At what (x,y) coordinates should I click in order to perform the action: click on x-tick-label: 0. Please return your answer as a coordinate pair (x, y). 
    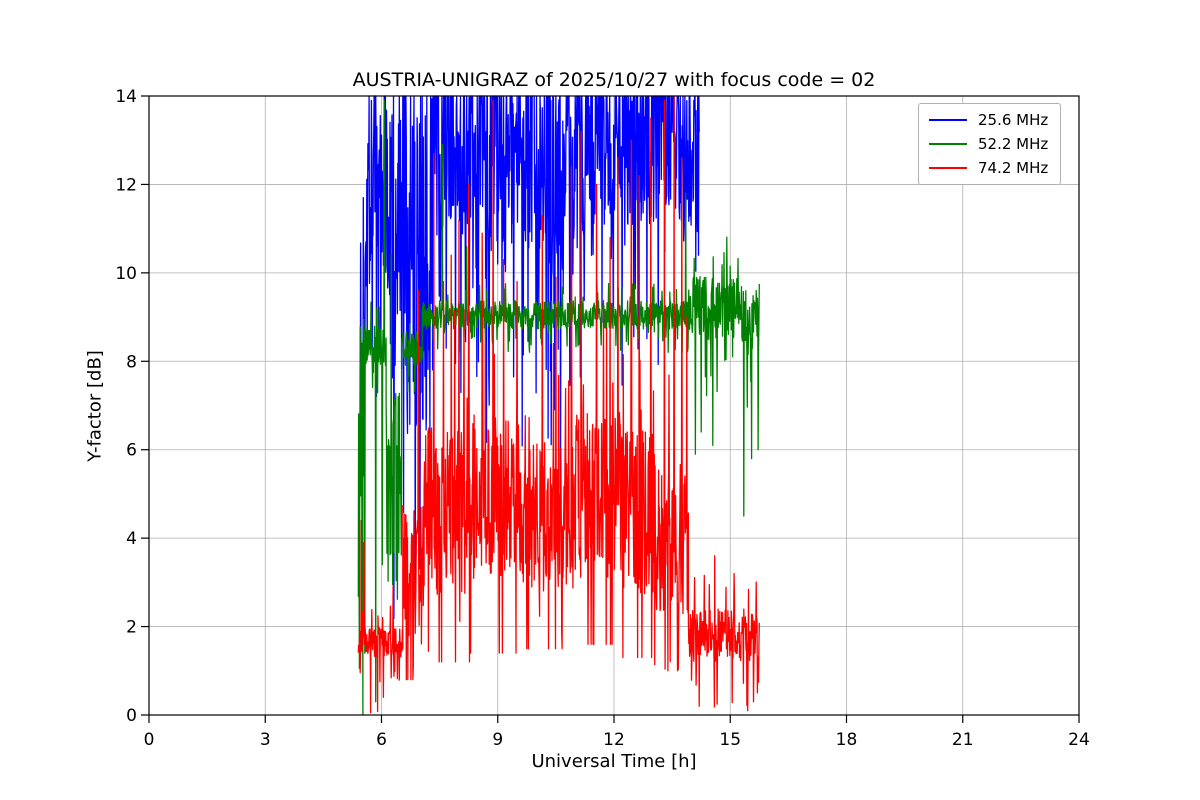
    Looking at the image, I should click on (149, 740).